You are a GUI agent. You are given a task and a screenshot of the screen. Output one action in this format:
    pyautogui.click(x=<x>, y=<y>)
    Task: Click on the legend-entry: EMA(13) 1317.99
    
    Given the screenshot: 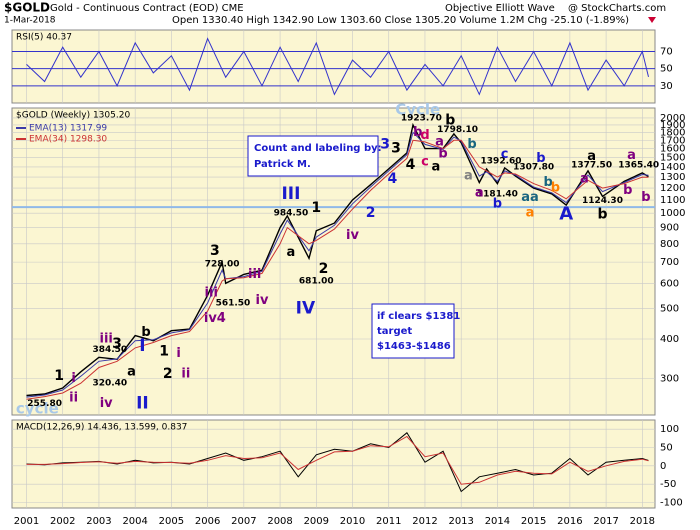 What is the action you would take?
    pyautogui.click(x=68, y=129)
    